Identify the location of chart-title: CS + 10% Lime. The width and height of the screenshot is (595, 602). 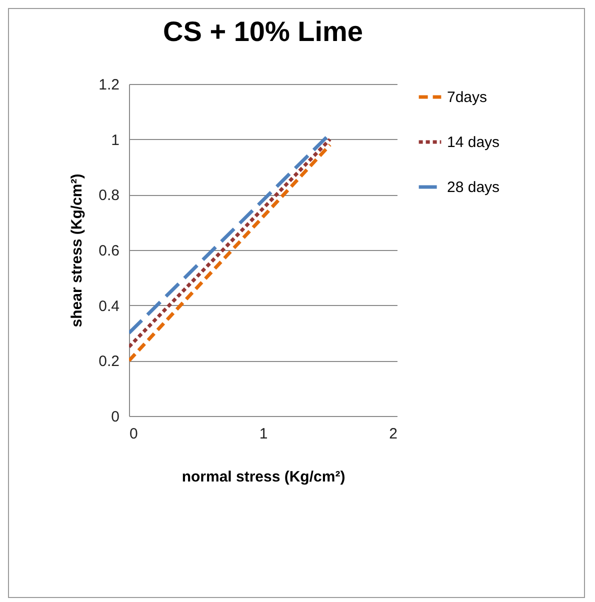
(263, 31).